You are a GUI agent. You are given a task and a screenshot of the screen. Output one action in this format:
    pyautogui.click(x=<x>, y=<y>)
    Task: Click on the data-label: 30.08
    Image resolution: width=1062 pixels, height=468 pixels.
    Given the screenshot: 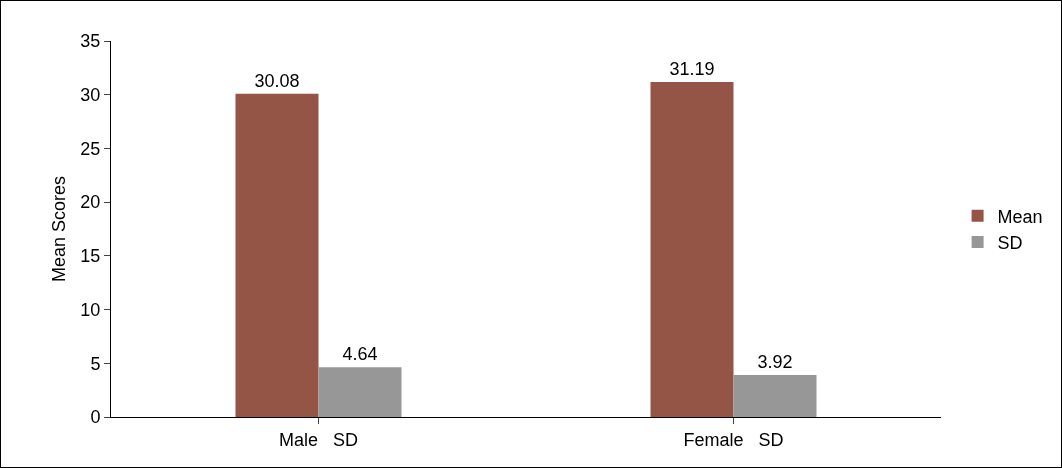 What is the action you would take?
    pyautogui.click(x=277, y=80)
    